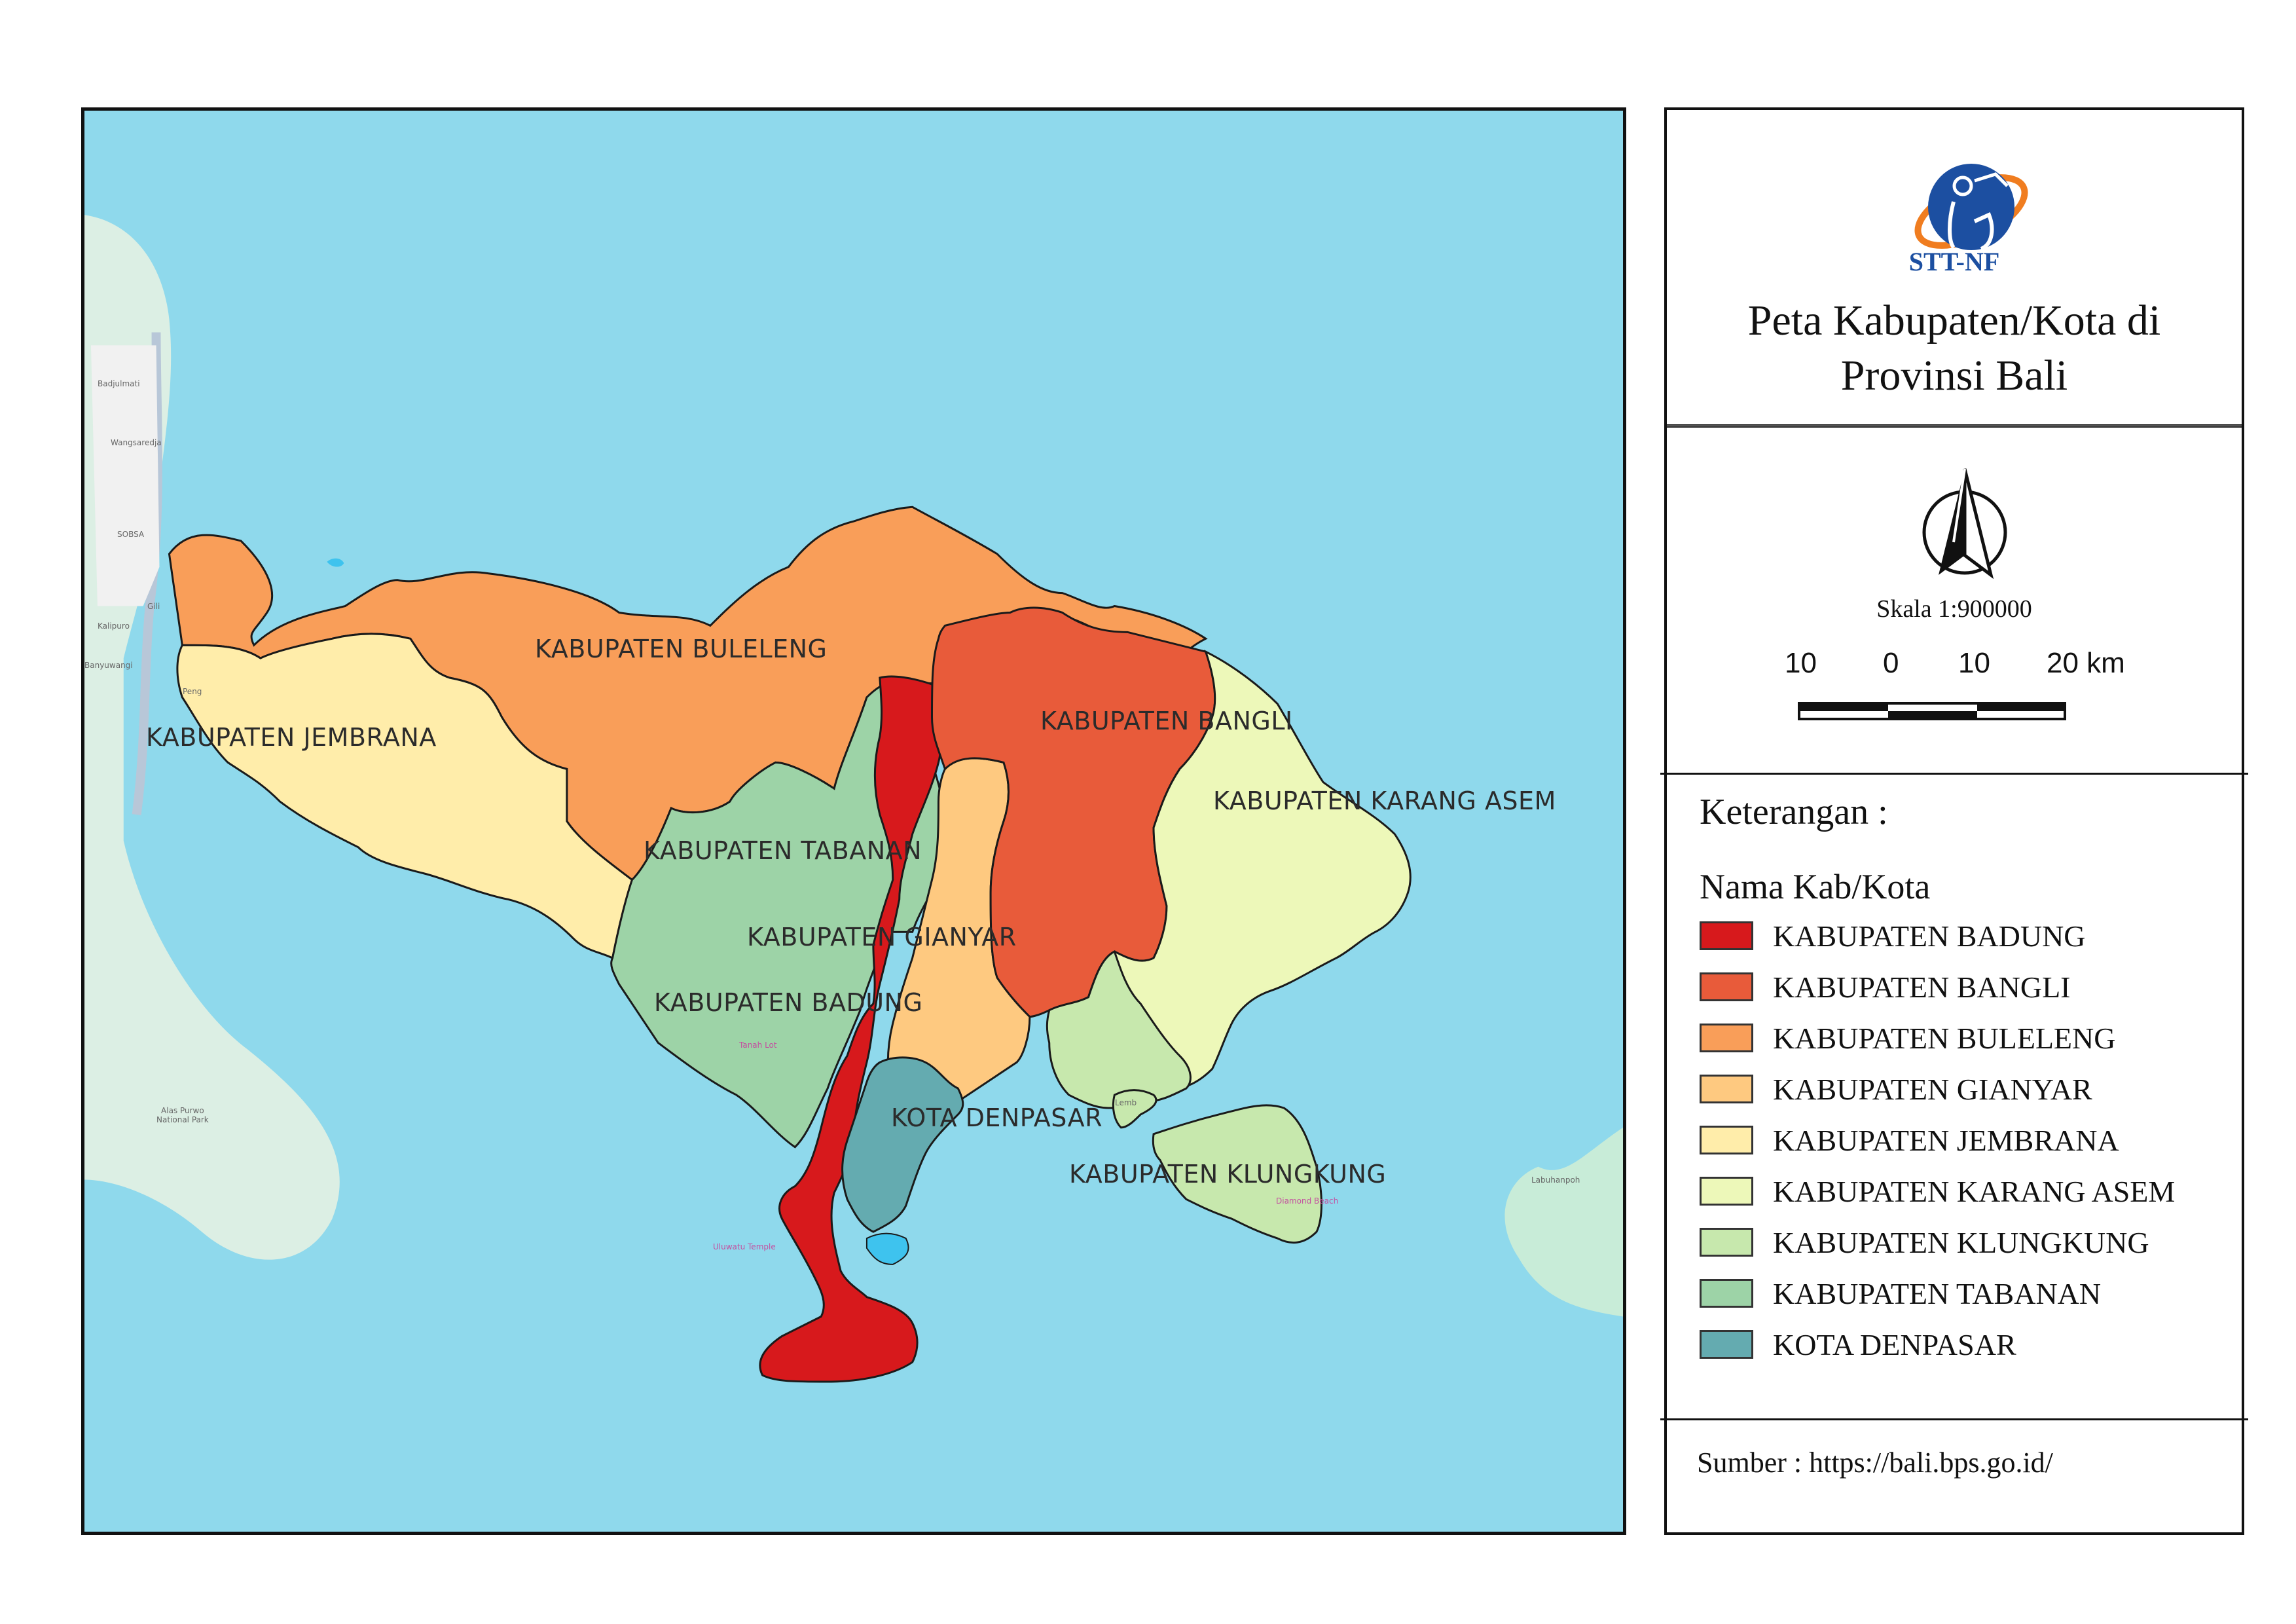 Image resolution: width=2296 pixels, height=1624 pixels. What do you see at coordinates (1964, 524) in the screenshot?
I see `north-arrow-icon` at bounding box center [1964, 524].